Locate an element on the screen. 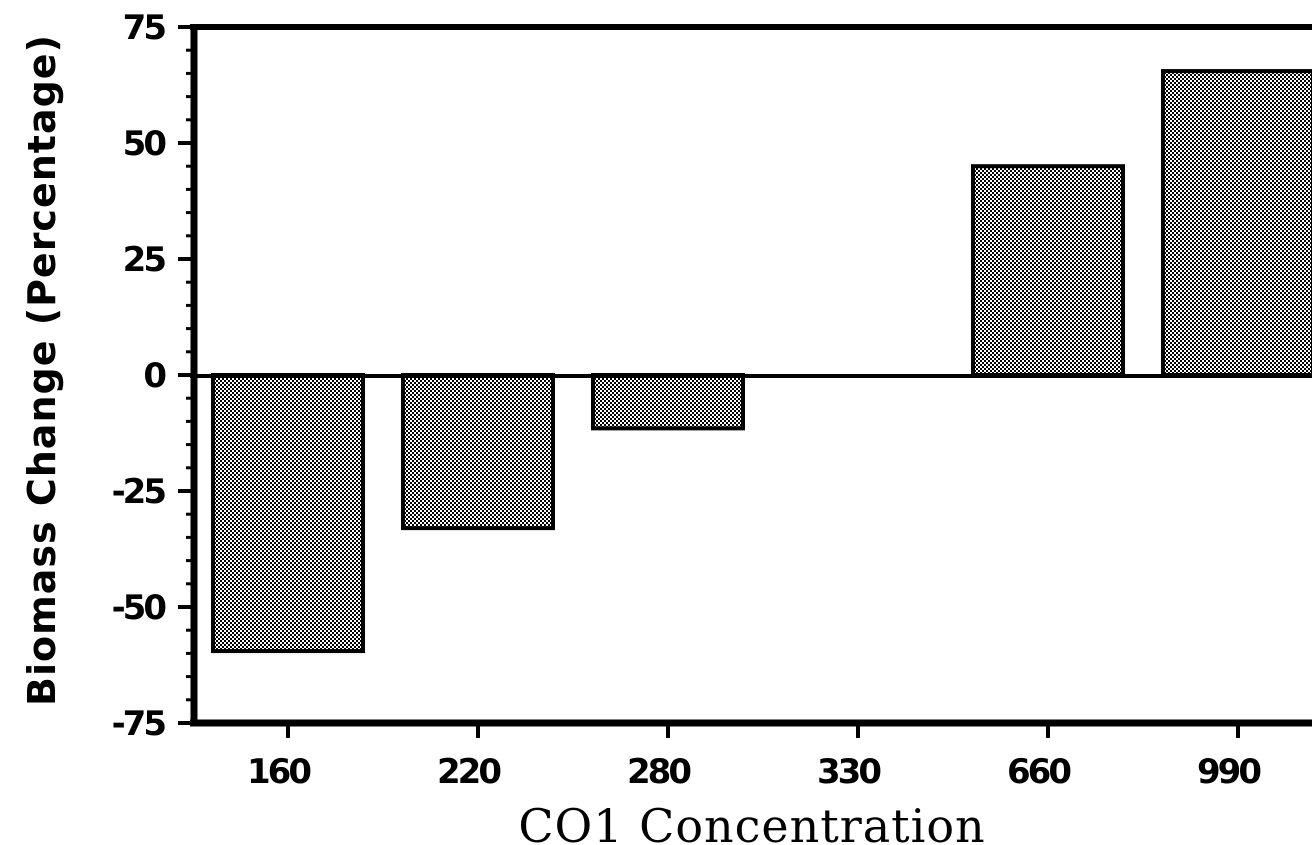  y-tick-label: -50 is located at coordinates (139, 608).